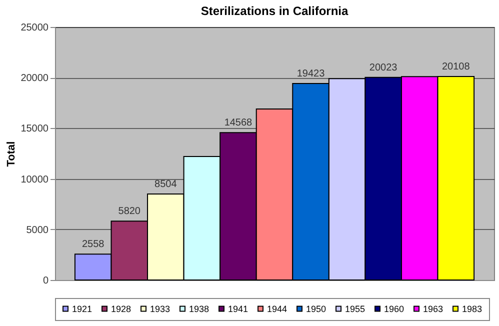  What do you see at coordinates (238, 123) in the screenshot?
I see `data-label: 14568` at bounding box center [238, 123].